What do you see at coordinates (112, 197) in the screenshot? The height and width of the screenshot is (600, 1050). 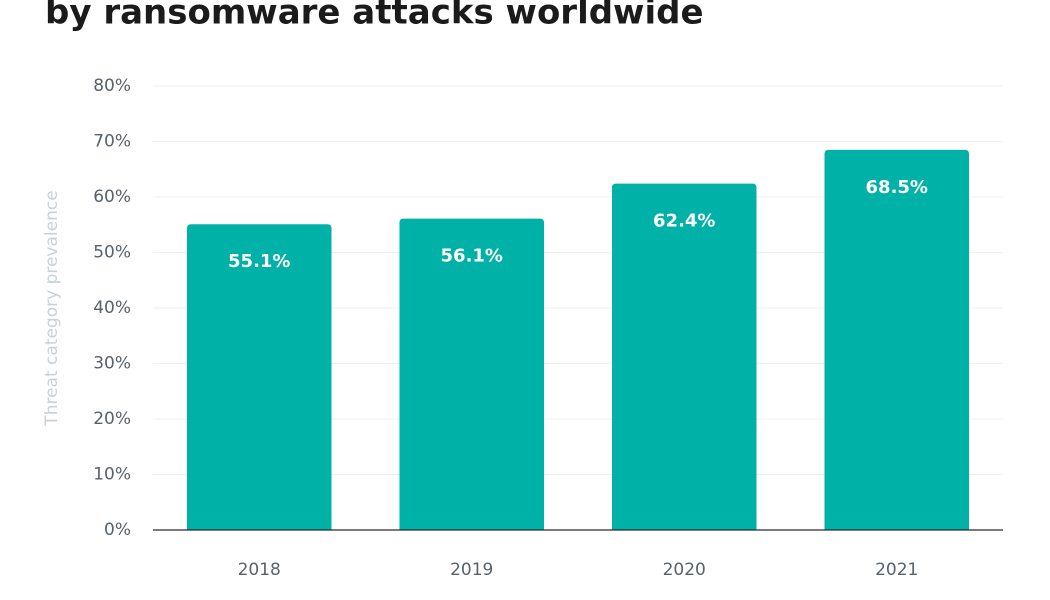 I see `y-tick-label: 60%` at bounding box center [112, 197].